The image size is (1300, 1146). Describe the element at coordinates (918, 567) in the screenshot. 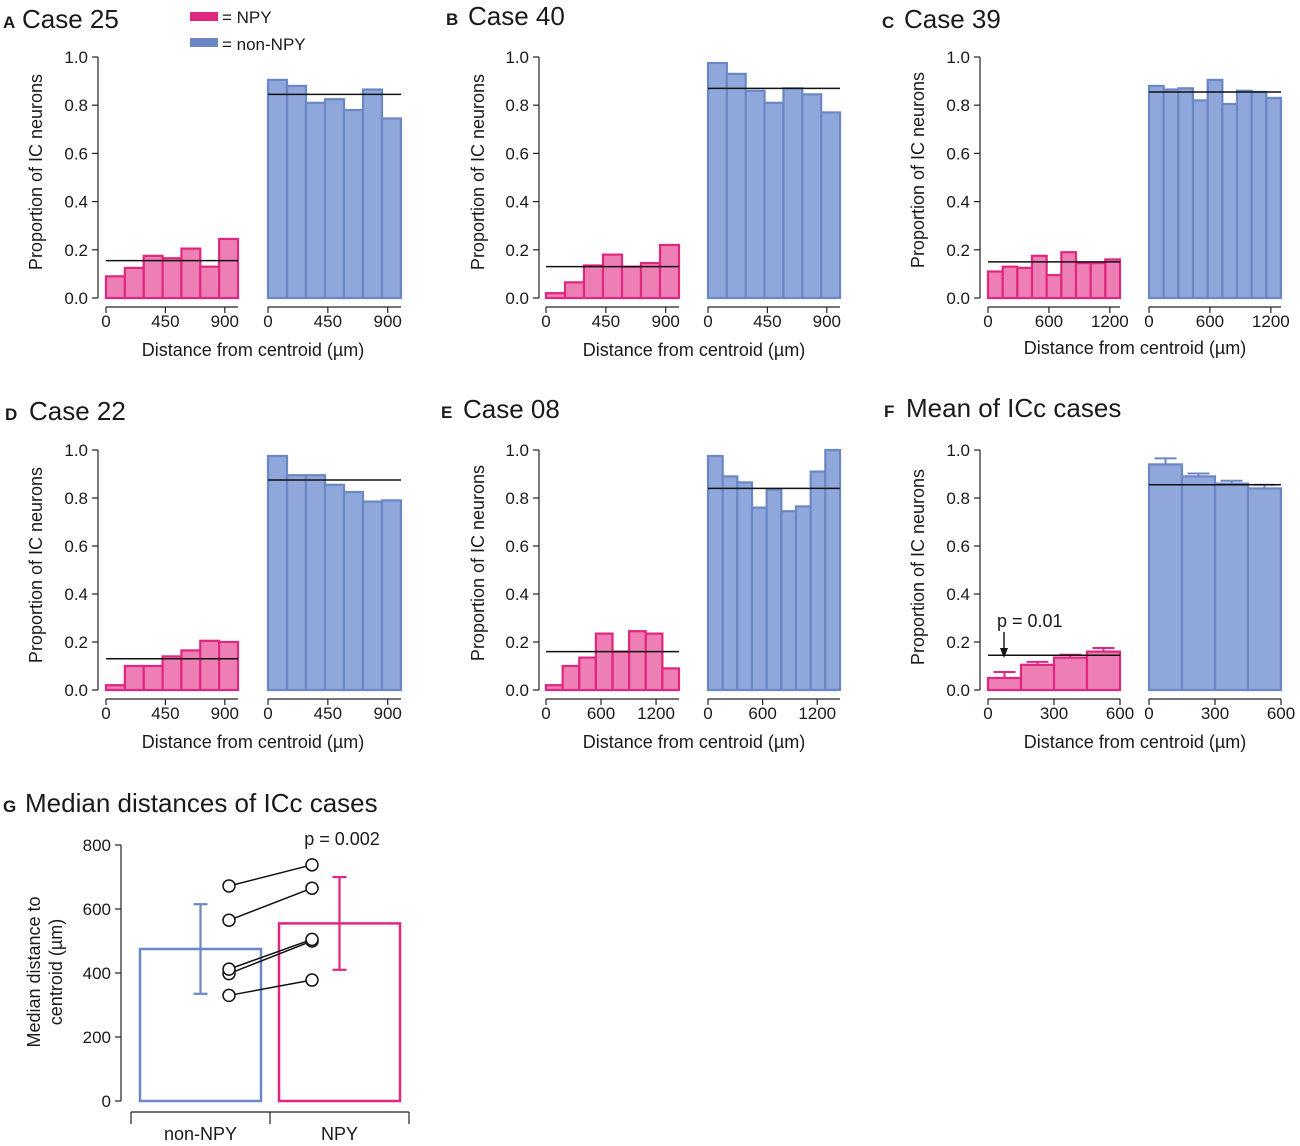

I see `panel-f-ylabel: Proportion of IC neurons` at that location.